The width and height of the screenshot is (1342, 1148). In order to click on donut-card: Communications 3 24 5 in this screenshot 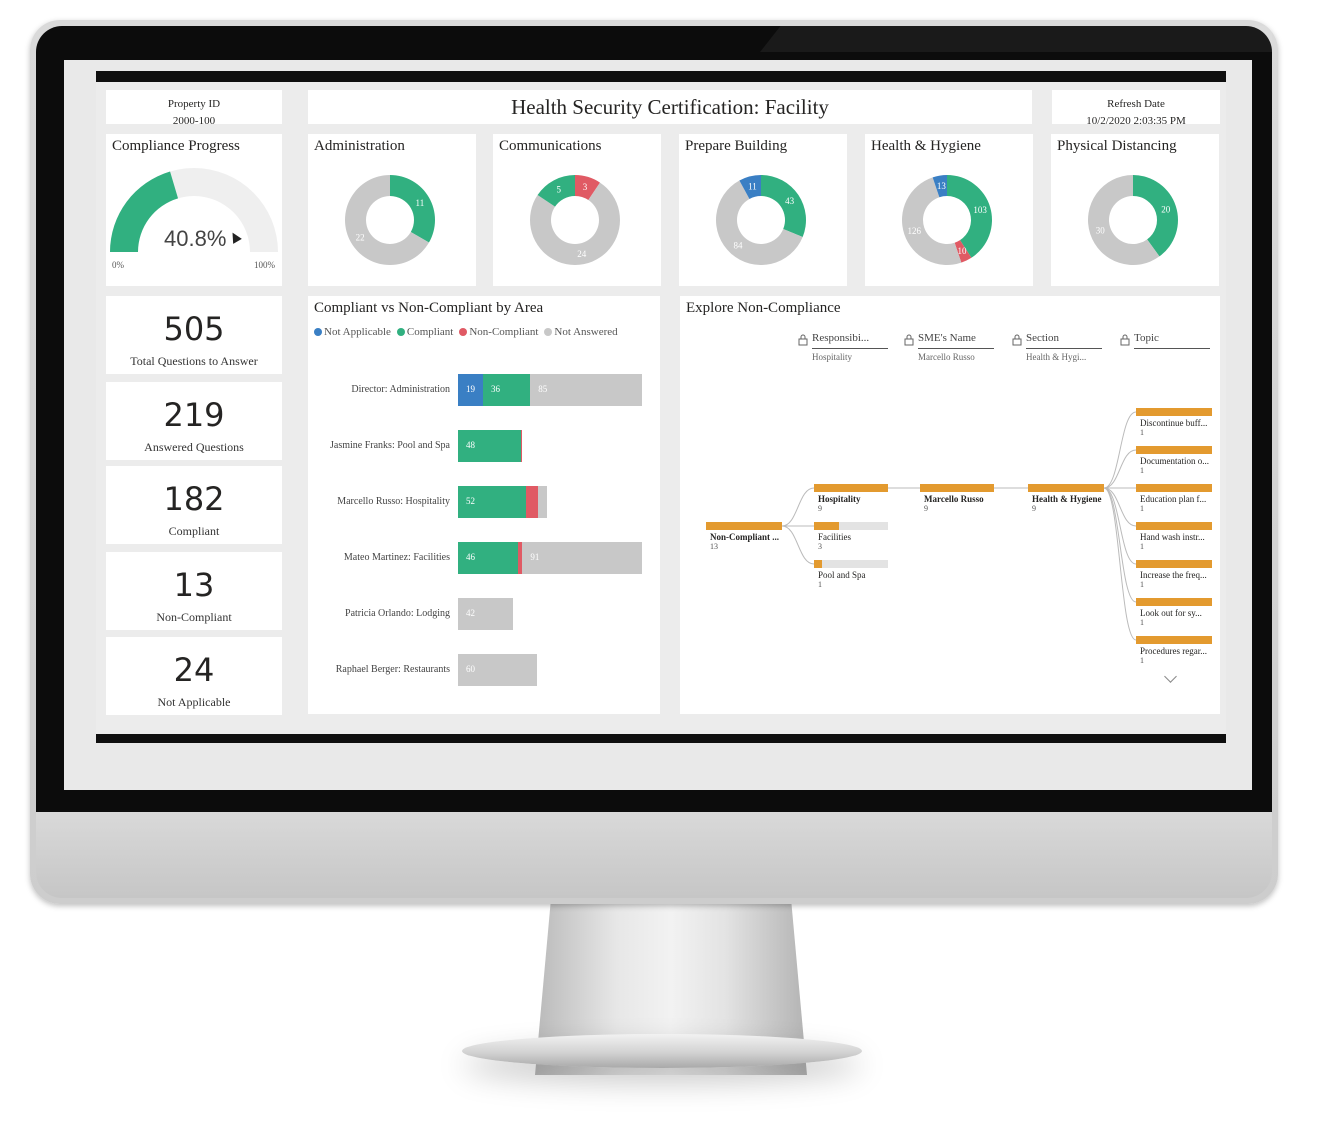, I will do `click(577, 210)`.